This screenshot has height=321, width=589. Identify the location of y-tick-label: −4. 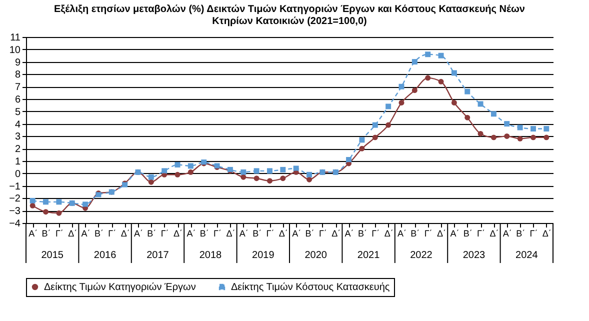
(15, 224).